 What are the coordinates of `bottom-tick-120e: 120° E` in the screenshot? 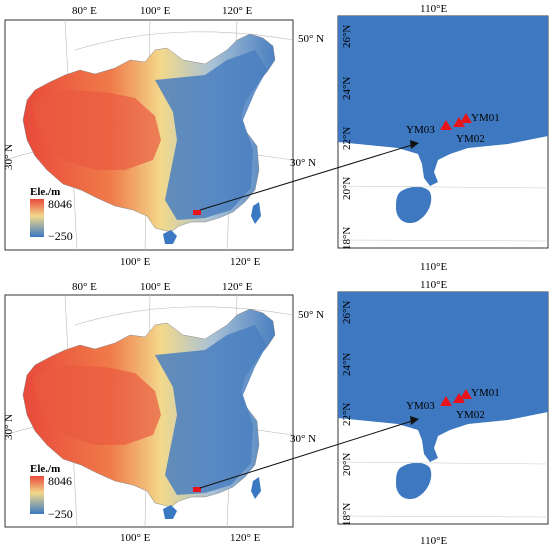 It's located at (245, 262).